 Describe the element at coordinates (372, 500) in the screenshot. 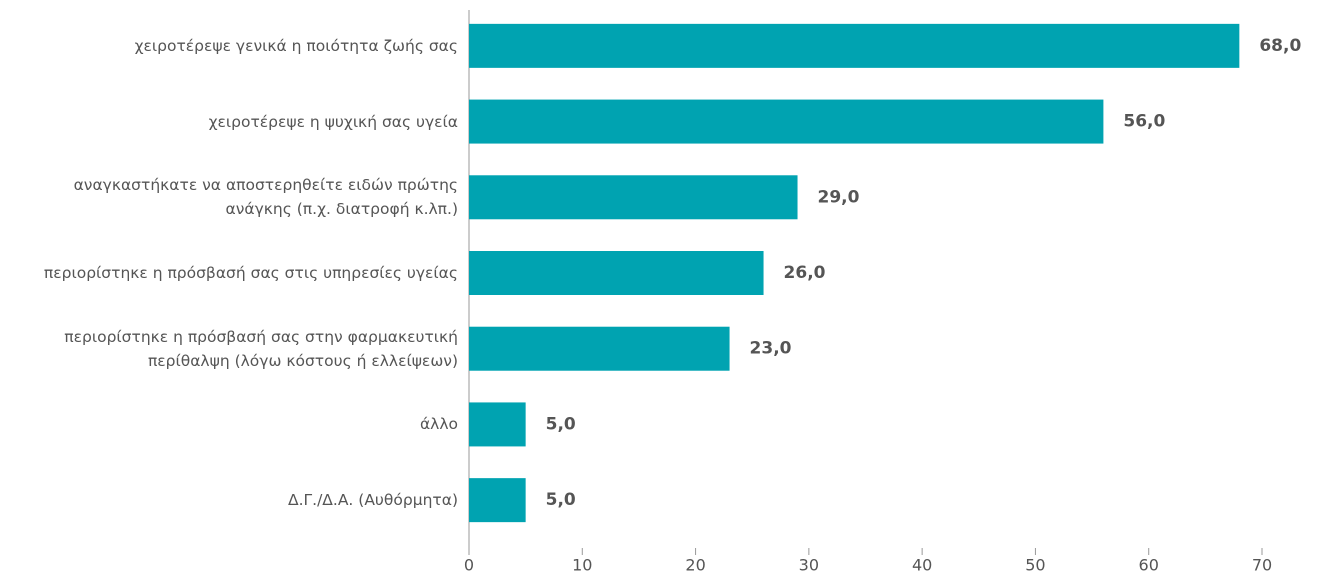

I see `category-label: Δ.Γ./Δ.Α. (Αυθόρμητα)` at that location.